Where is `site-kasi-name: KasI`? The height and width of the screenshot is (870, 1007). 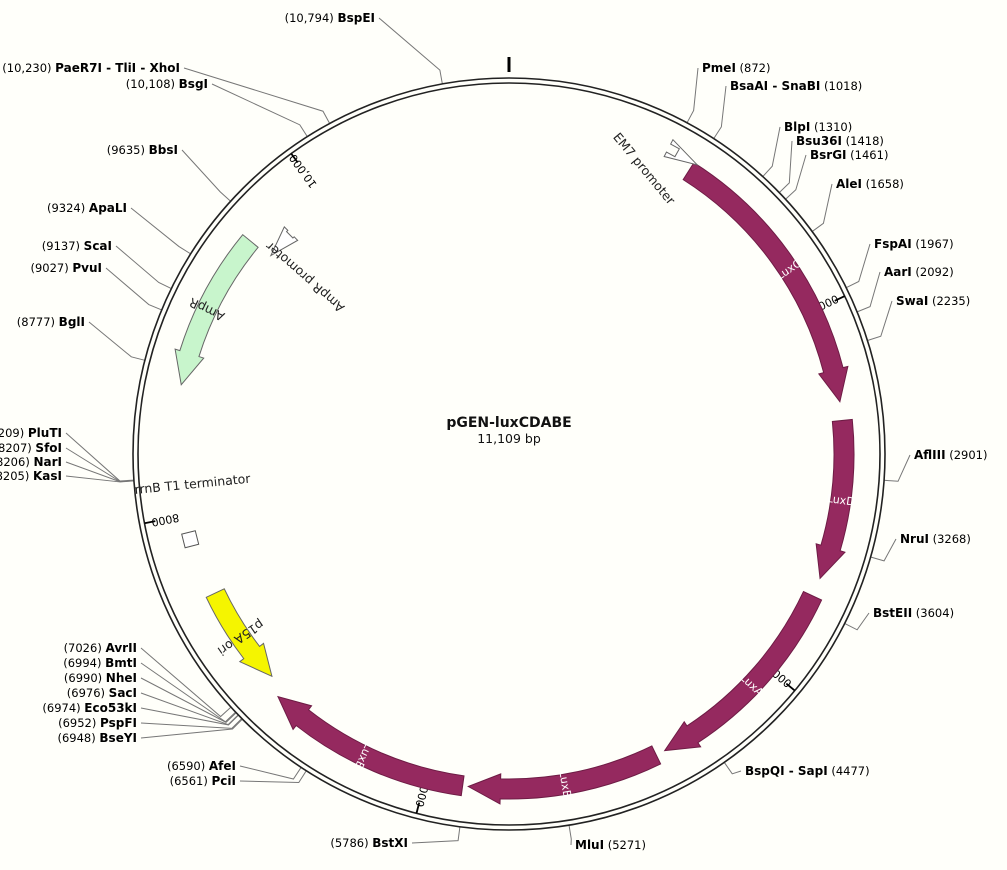
site-kasi-name: KasI is located at coordinates (47, 476).